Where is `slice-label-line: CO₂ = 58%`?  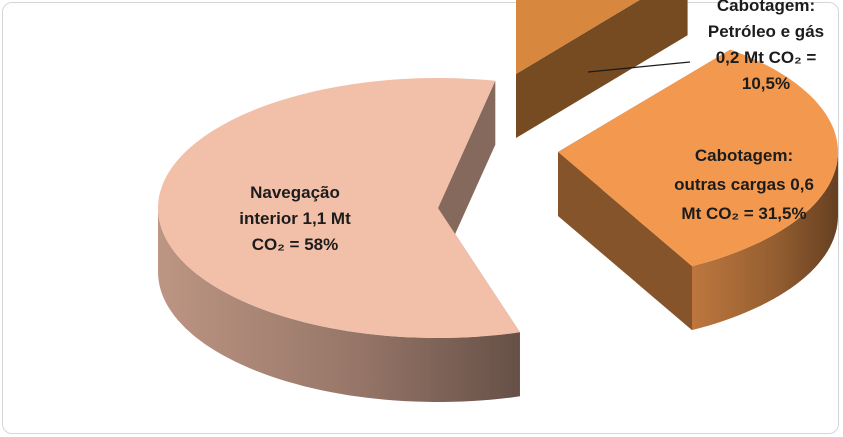
slice-label-line: CO₂ = 58% is located at coordinates (295, 244).